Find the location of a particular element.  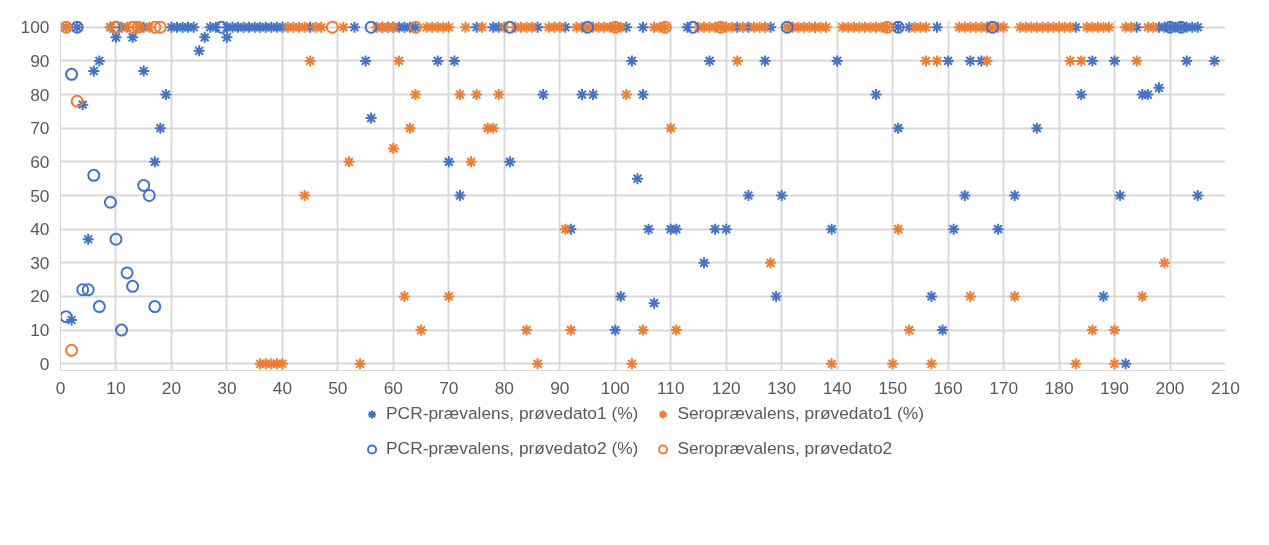

legend-label: Seroprævalens, prøvedato1 (%) is located at coordinates (800, 413).